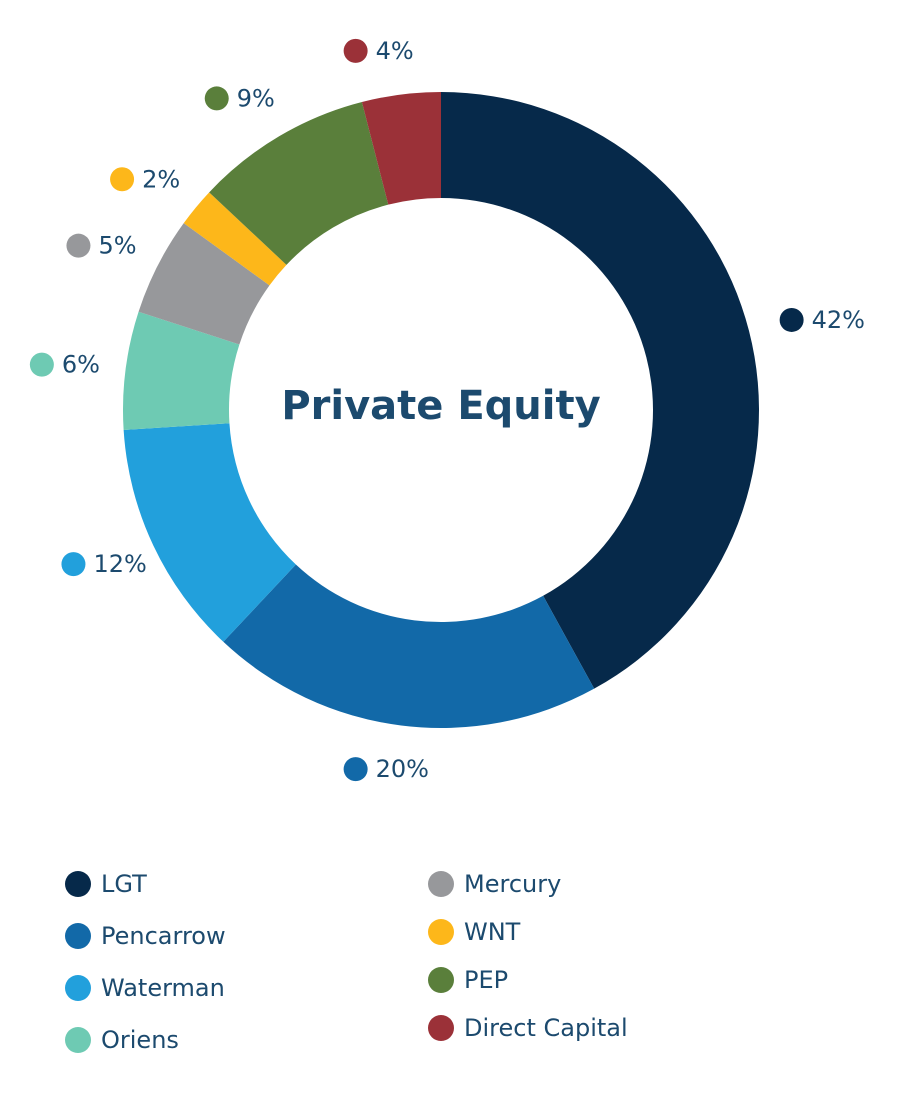 The width and height of the screenshot is (924, 1104). Describe the element at coordinates (546, 1028) in the screenshot. I see `legend-label: Direct Capital` at that location.